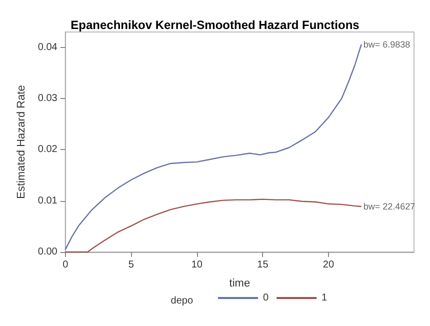 Image resolution: width=430 pixels, height=326 pixels. What do you see at coordinates (48, 98) in the screenshot?
I see `y-tick-label: 0.03` at bounding box center [48, 98].